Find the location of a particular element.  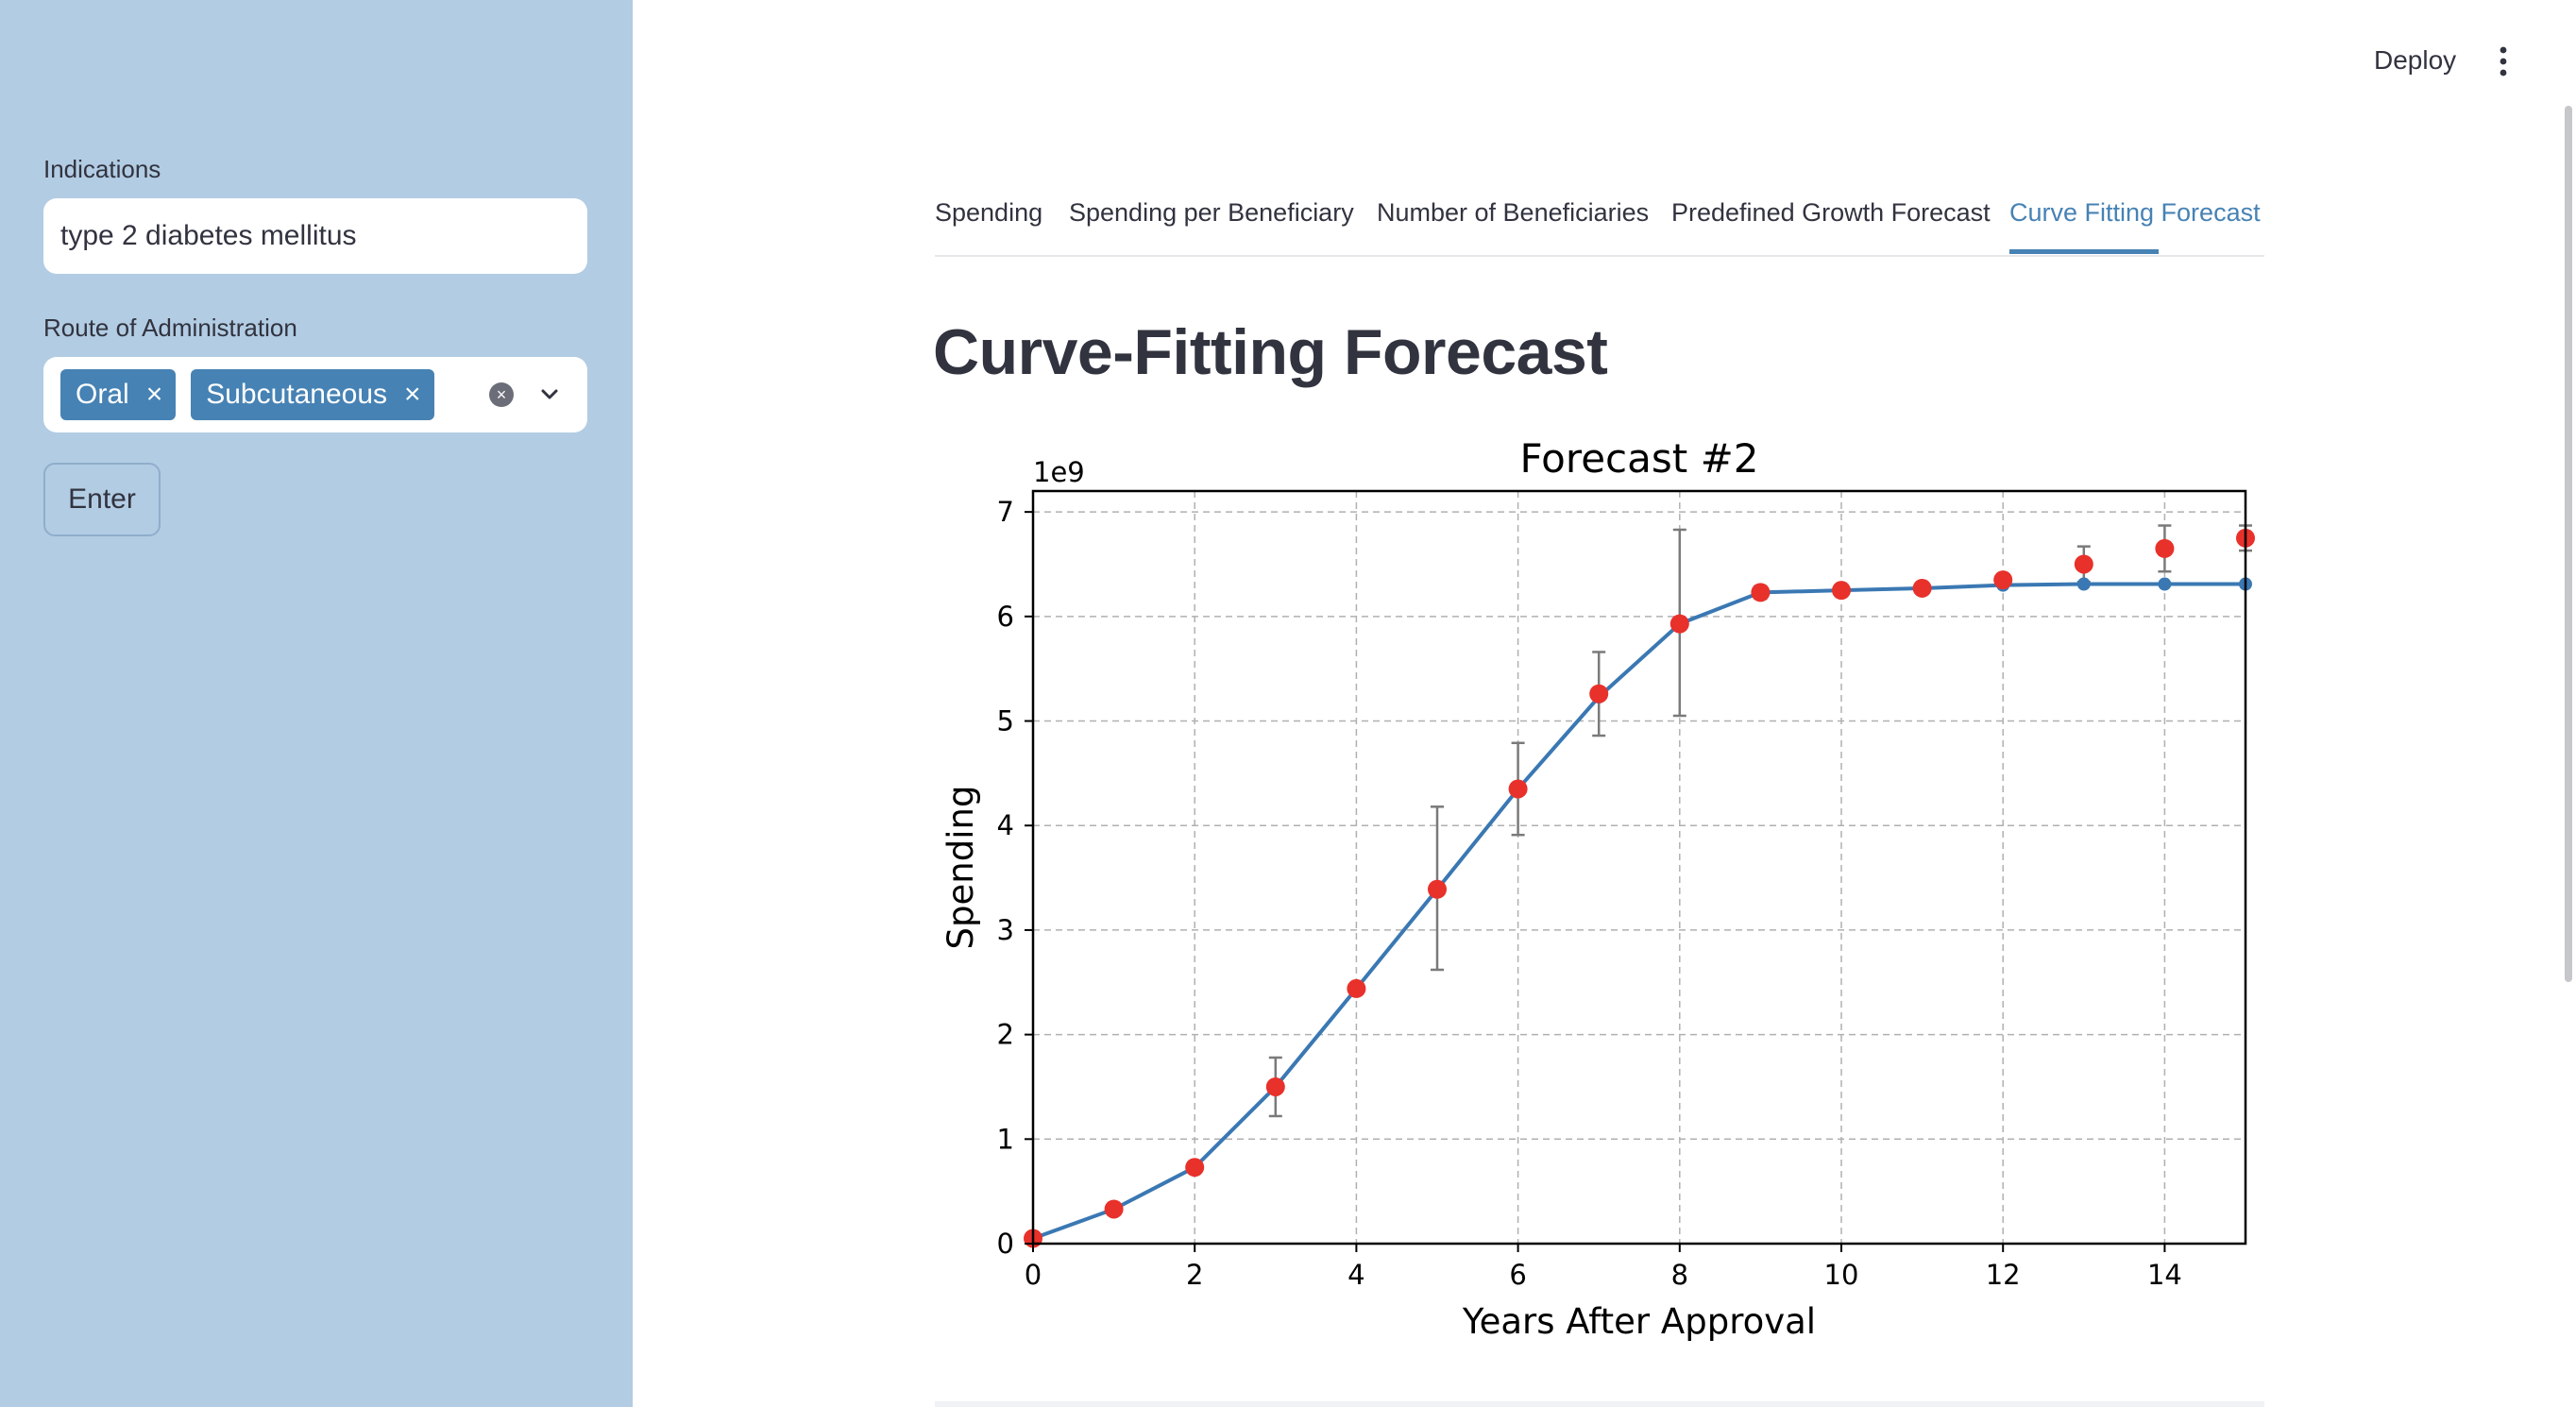

enter-button: Enter is located at coordinates (102, 500).